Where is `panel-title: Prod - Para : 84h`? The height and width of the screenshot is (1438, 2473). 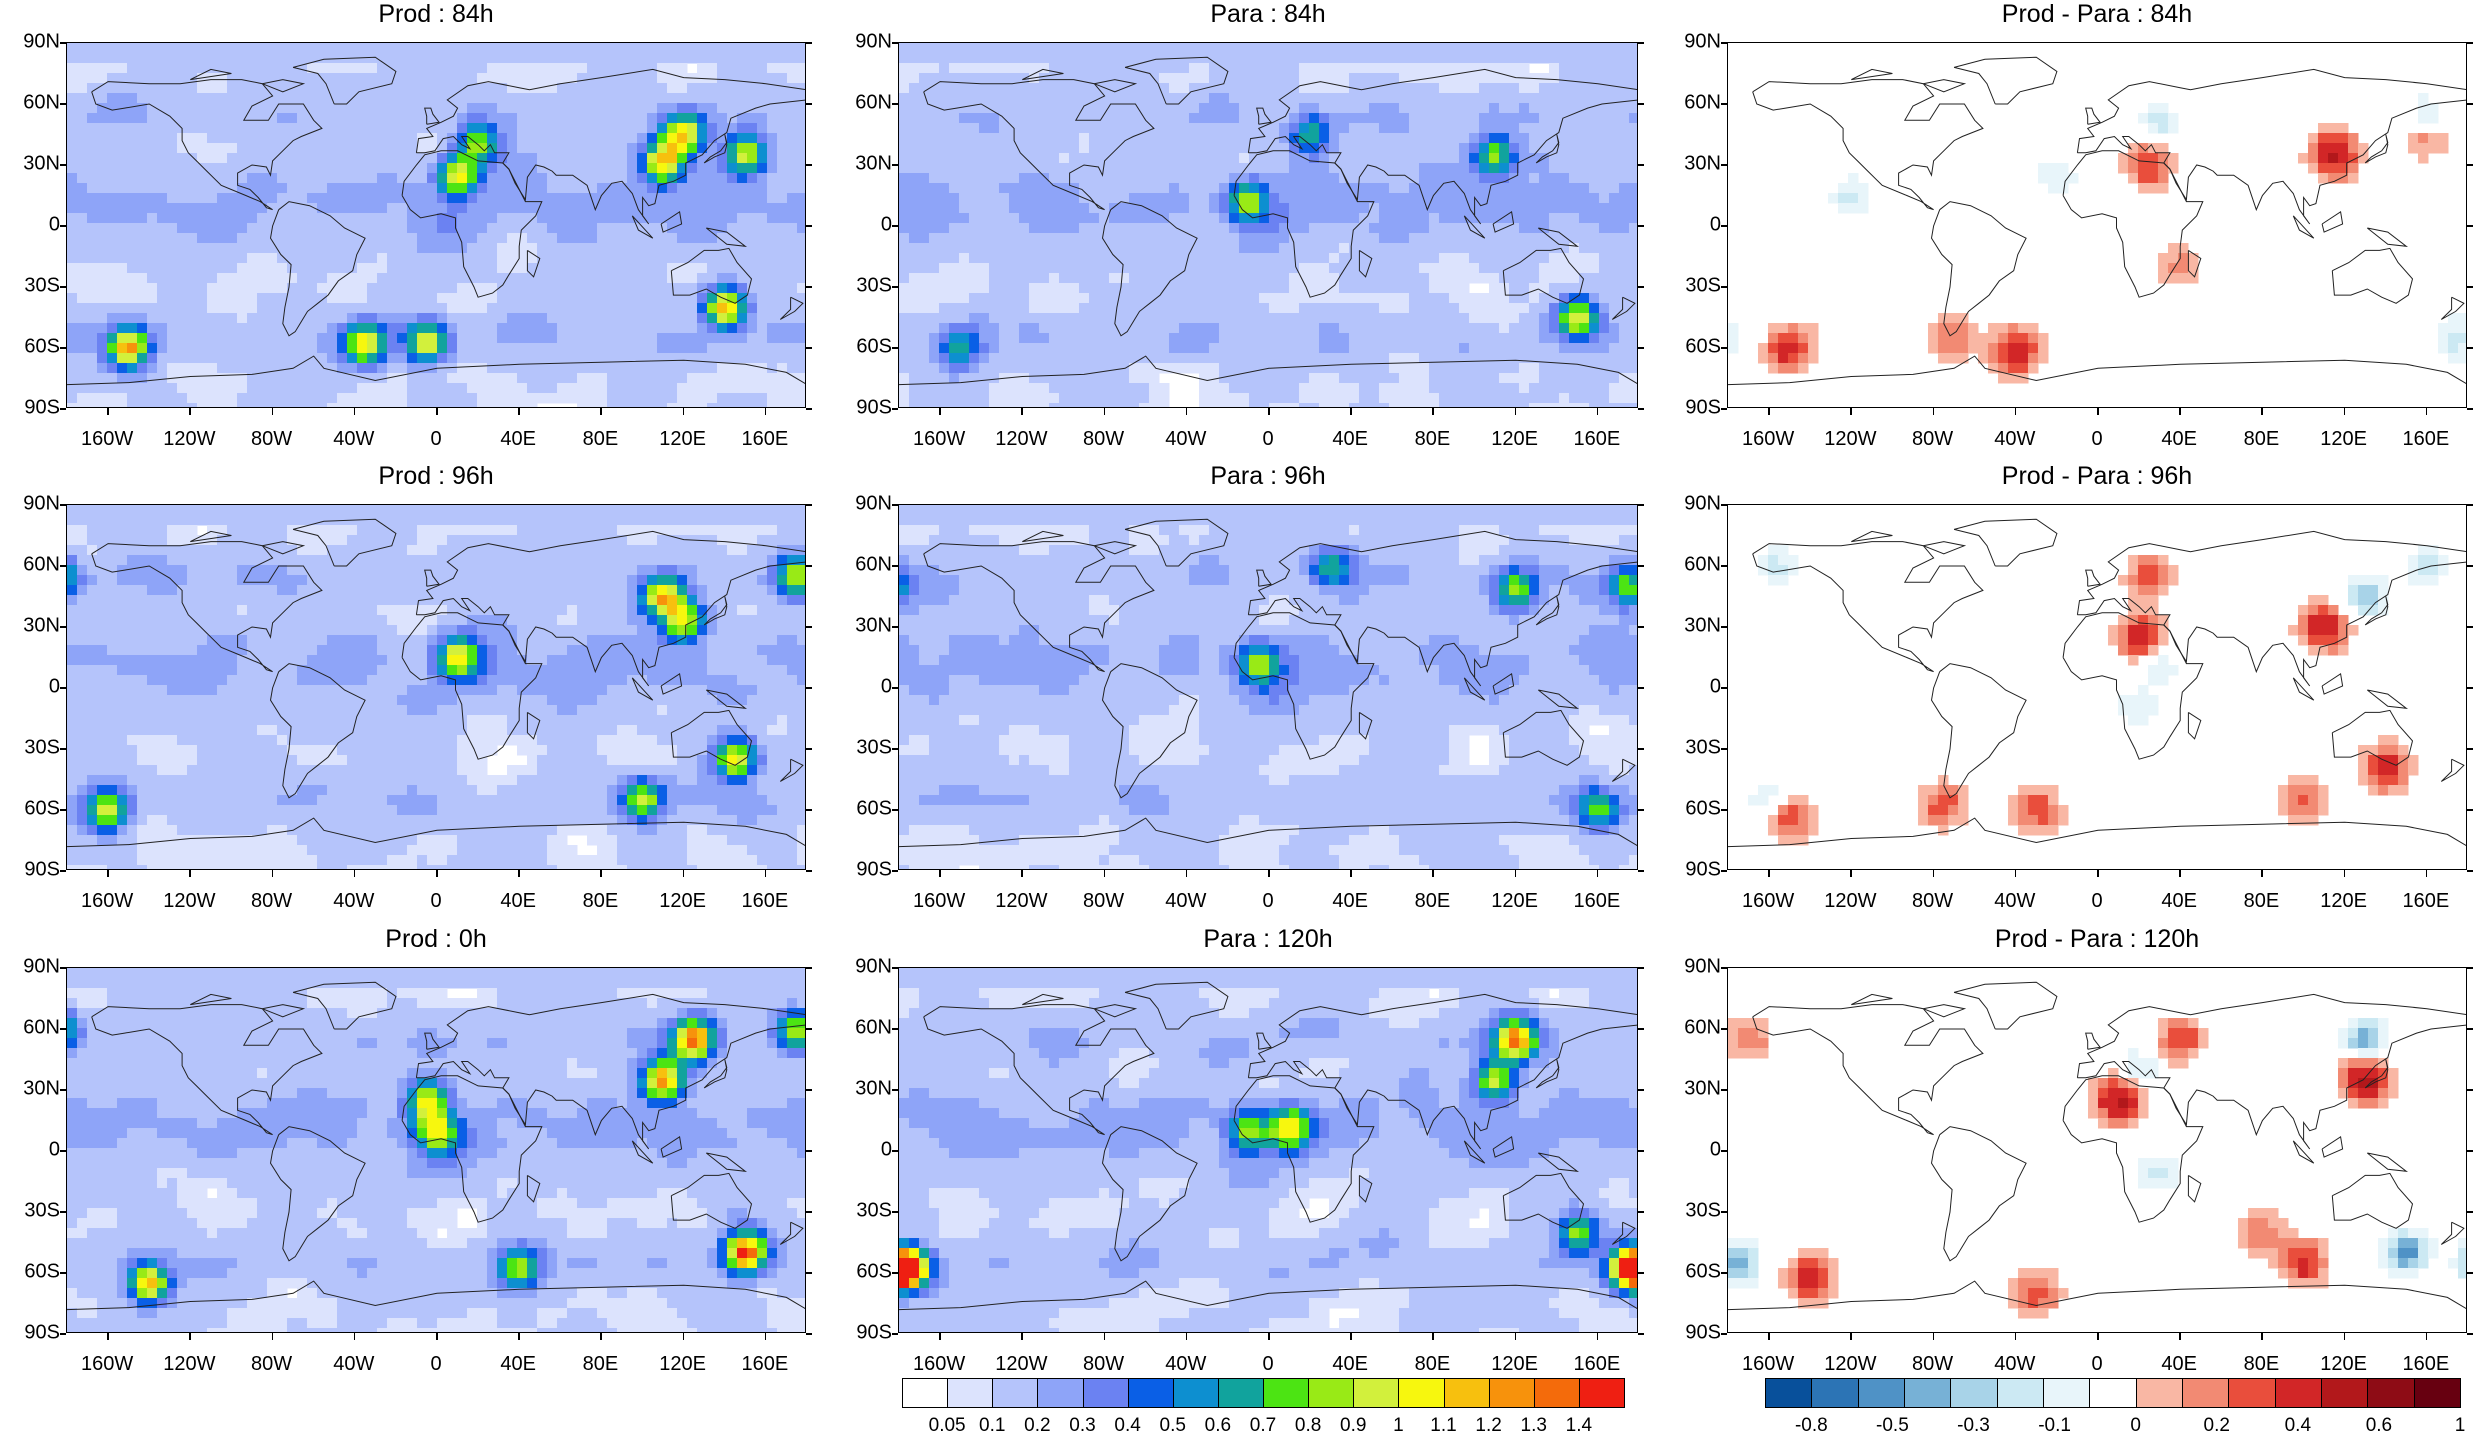
panel-title: Prod - Para : 84h is located at coordinates (2097, 14).